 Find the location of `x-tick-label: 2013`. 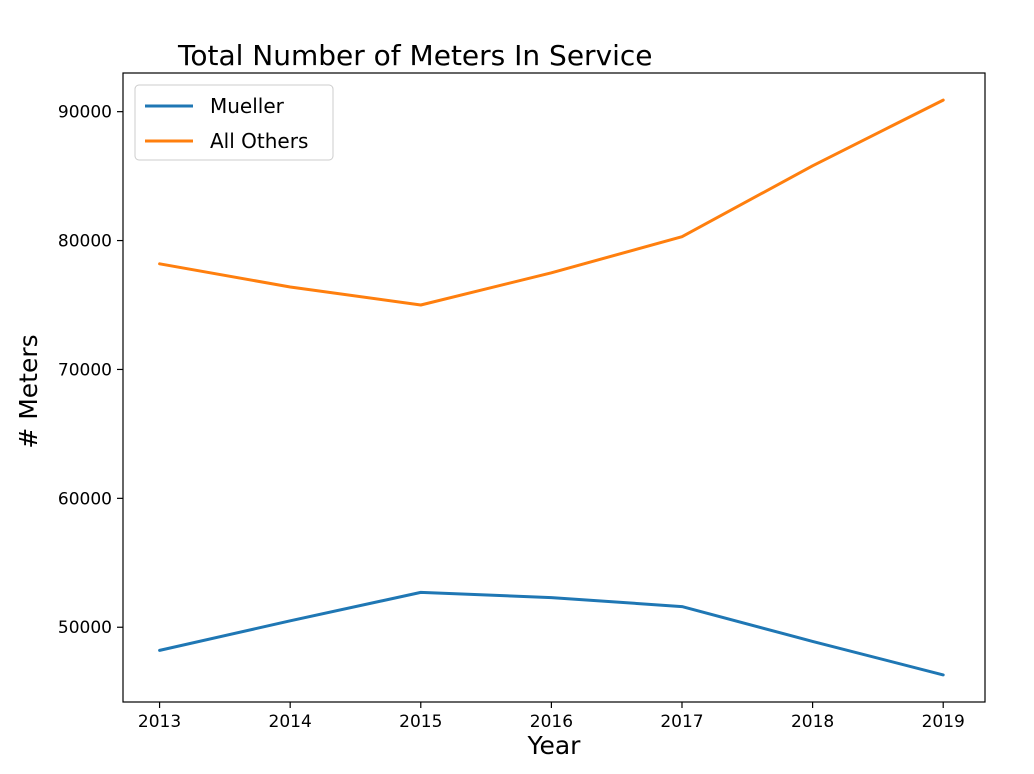

x-tick-label: 2013 is located at coordinates (159, 722).